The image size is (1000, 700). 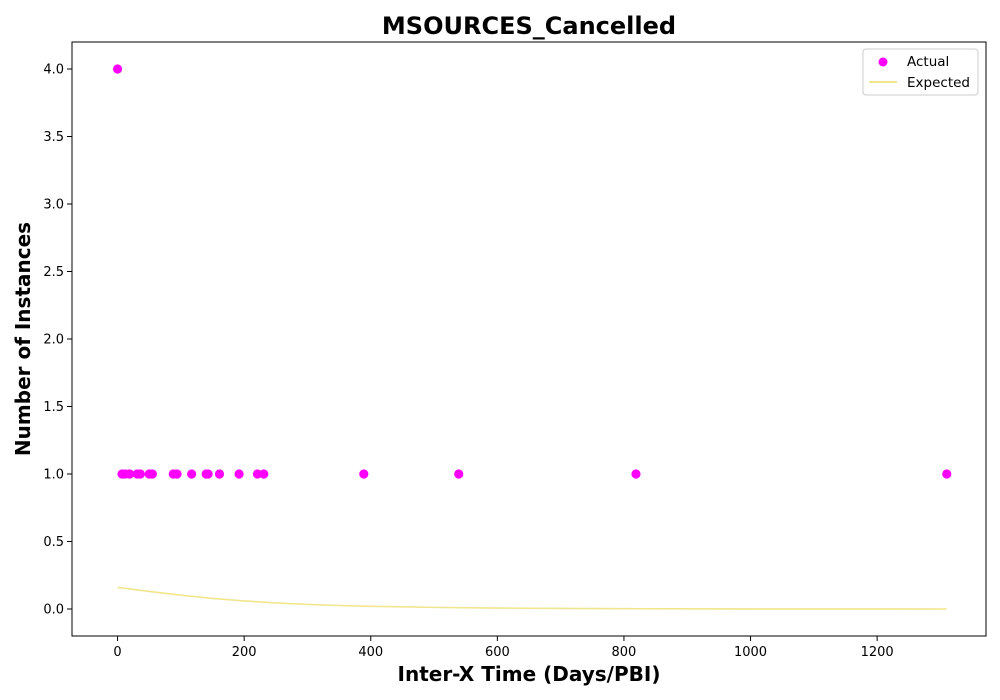 What do you see at coordinates (53, 610) in the screenshot?
I see `y-tick-label: 0.0` at bounding box center [53, 610].